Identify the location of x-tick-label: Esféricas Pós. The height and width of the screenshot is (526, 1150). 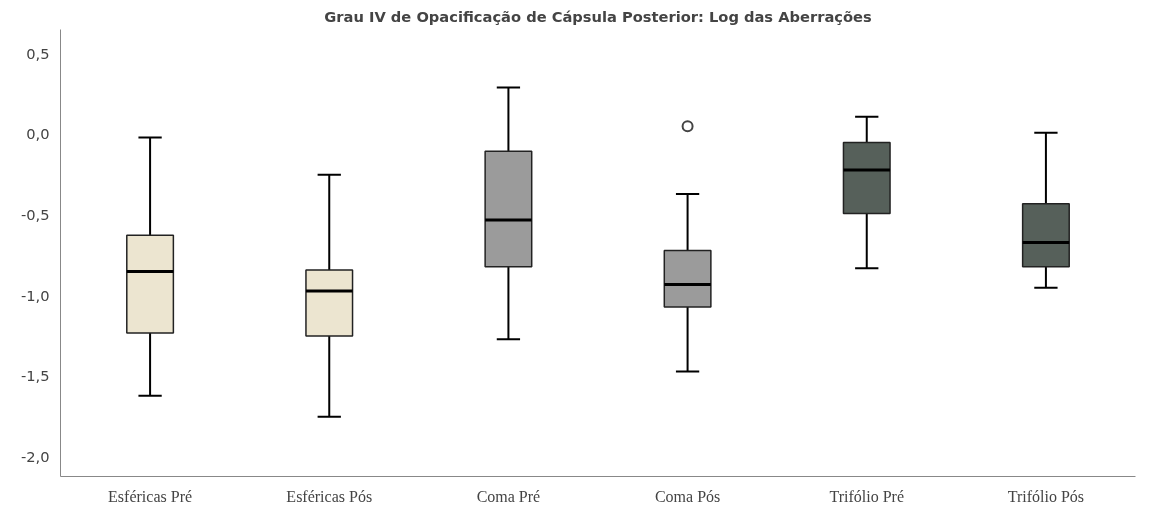
(329, 496).